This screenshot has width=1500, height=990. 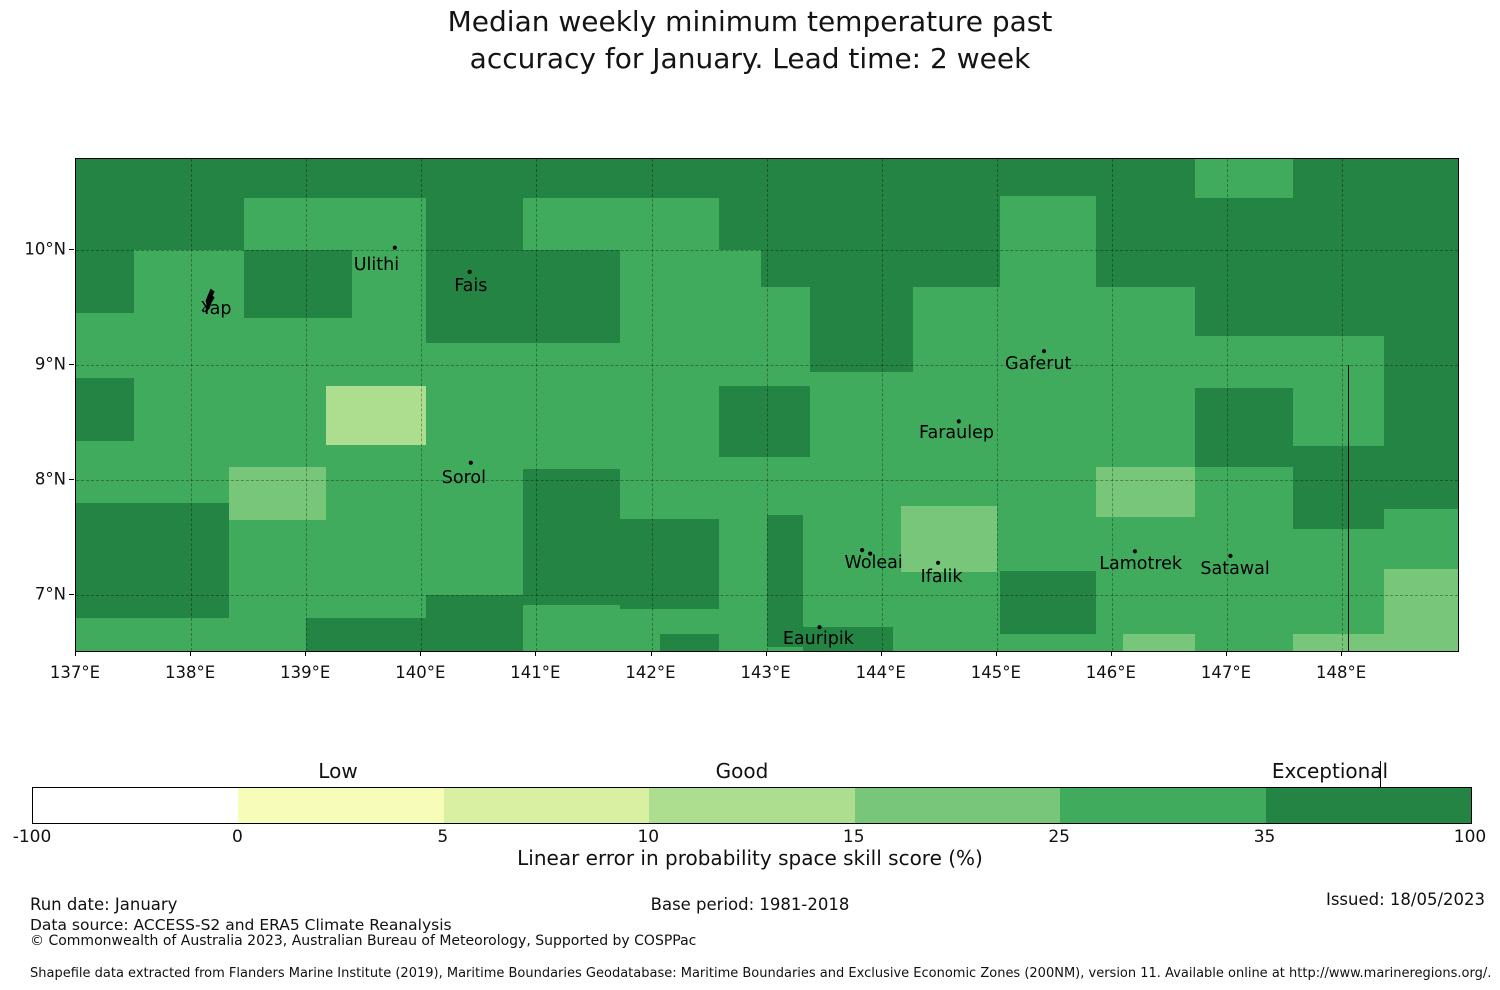 I want to click on x-tick-label: 142°E, so click(x=650, y=672).